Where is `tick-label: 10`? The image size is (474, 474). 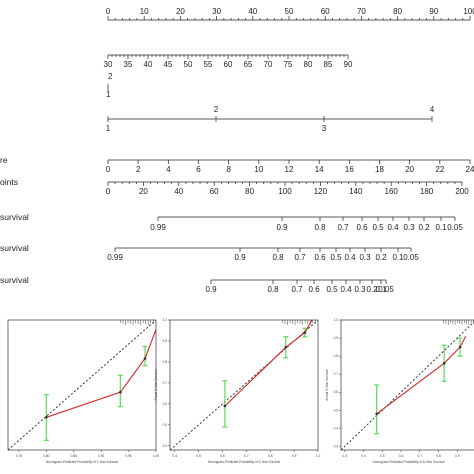
tick-label: 10 is located at coordinates (144, 11).